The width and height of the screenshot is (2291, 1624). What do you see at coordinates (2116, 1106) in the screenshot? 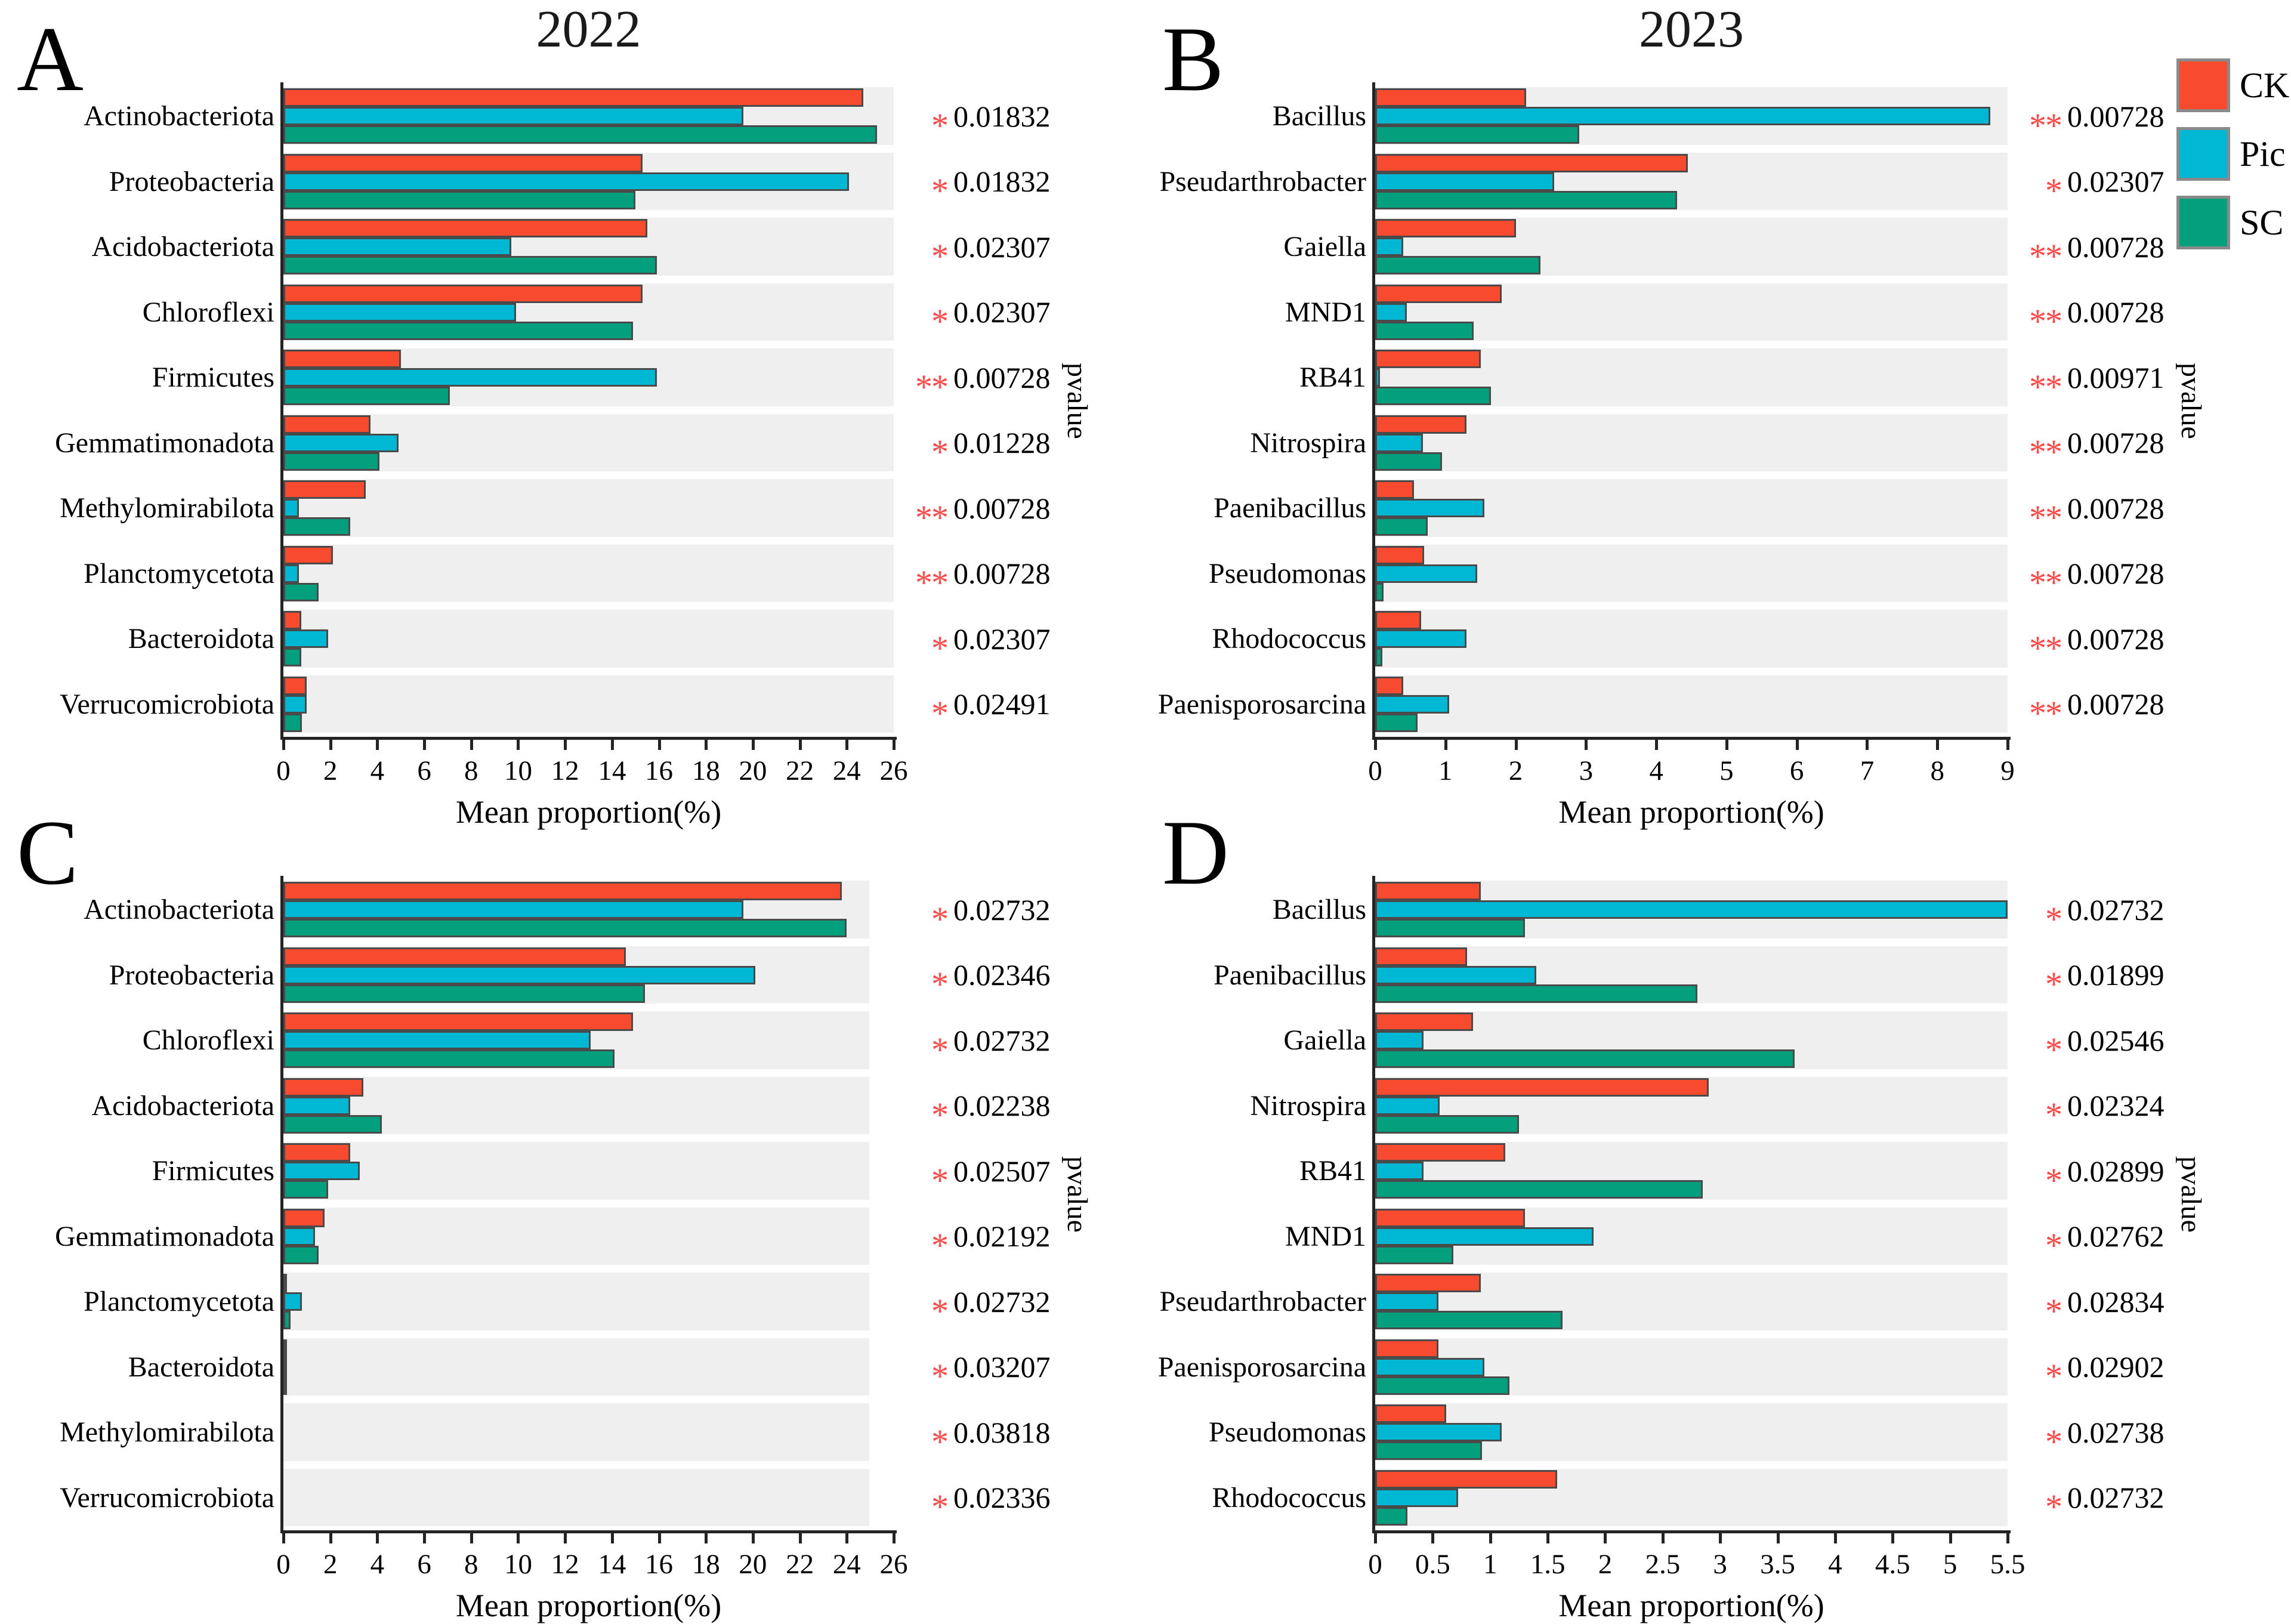
I see `pvalue-text: 0.02324` at bounding box center [2116, 1106].